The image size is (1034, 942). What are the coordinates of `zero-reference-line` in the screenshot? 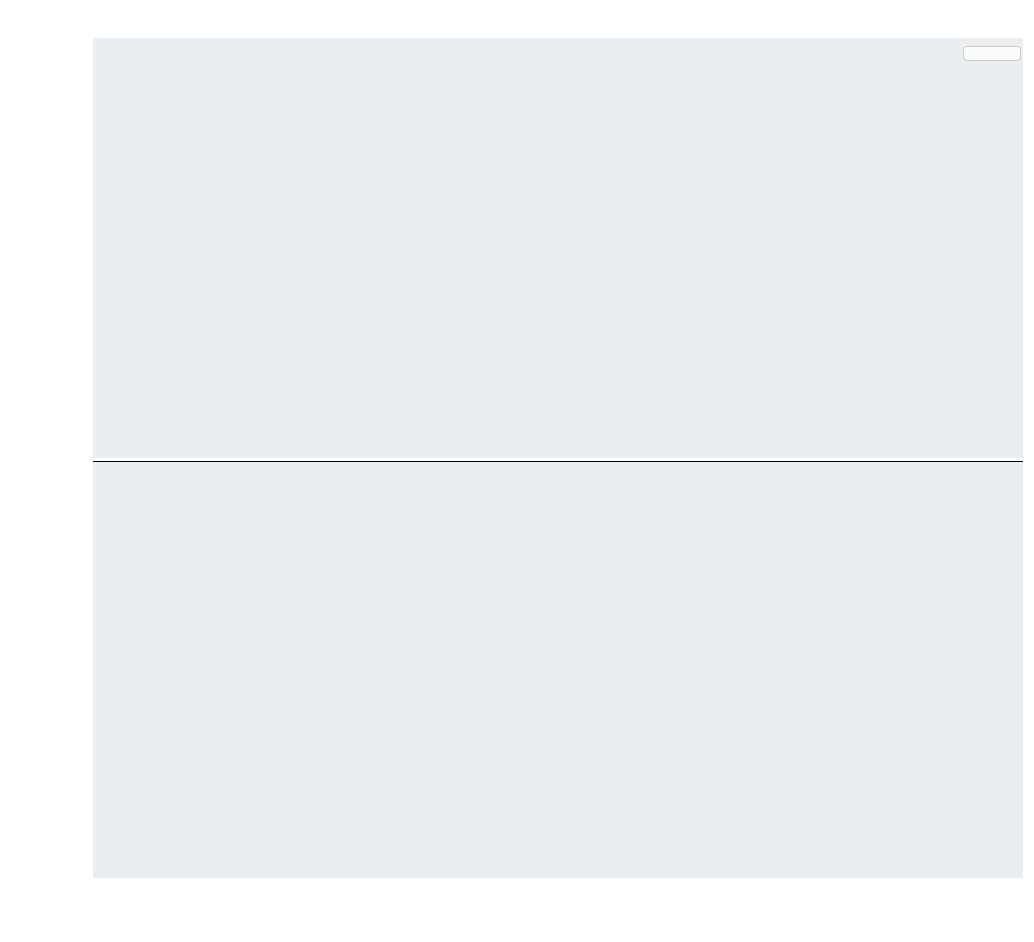 It's located at (558, 461).